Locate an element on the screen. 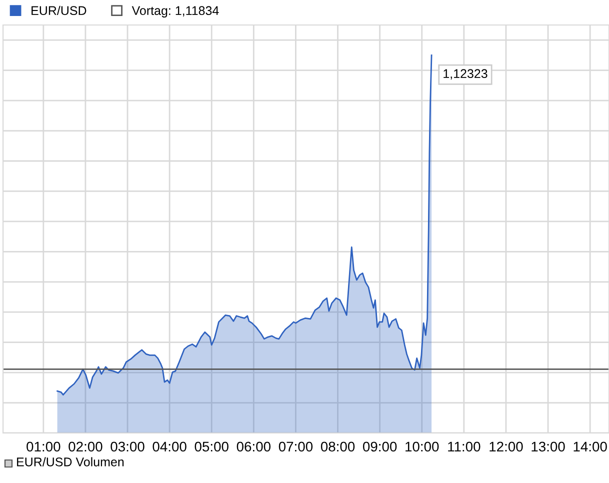 The width and height of the screenshot is (609, 483). x-tick-label: 12:00 is located at coordinates (506, 447).